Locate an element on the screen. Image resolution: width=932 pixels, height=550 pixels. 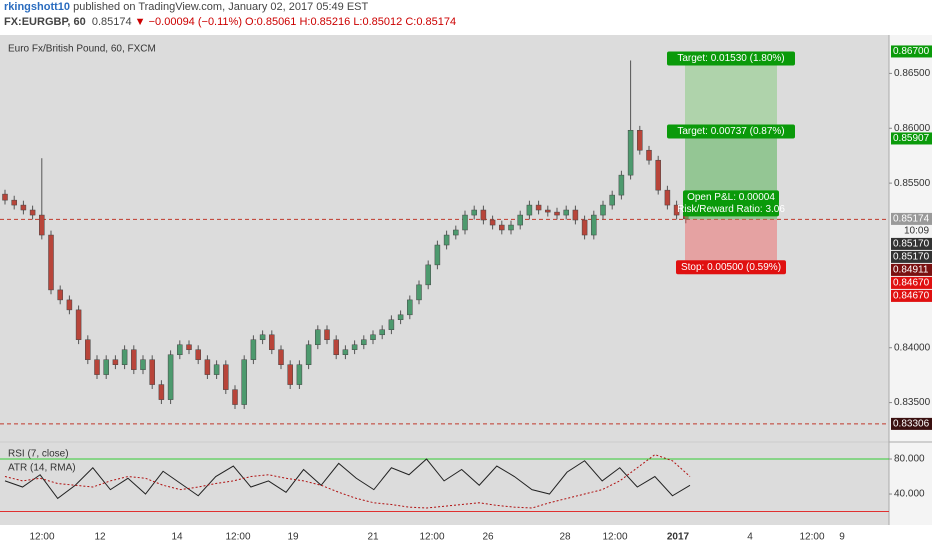
x-tick-label: 28 is located at coordinates (565, 537).